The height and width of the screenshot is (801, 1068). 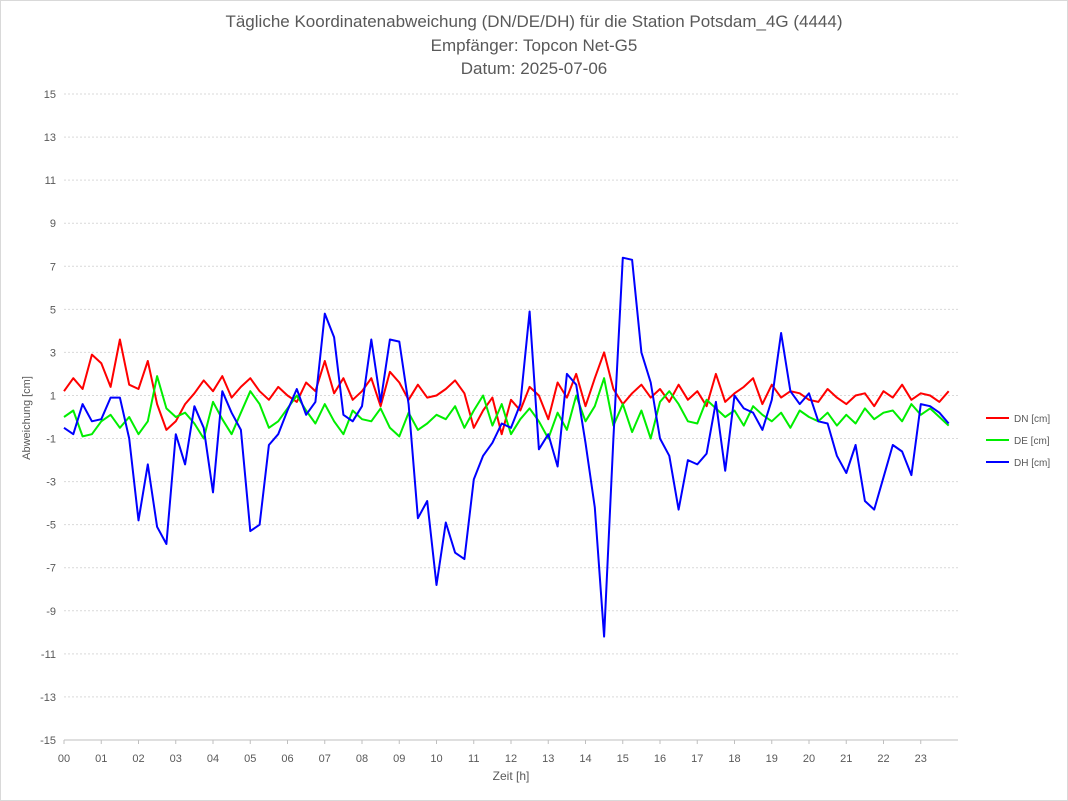 What do you see at coordinates (921, 759) in the screenshot?
I see `x-tick-label: 23` at bounding box center [921, 759].